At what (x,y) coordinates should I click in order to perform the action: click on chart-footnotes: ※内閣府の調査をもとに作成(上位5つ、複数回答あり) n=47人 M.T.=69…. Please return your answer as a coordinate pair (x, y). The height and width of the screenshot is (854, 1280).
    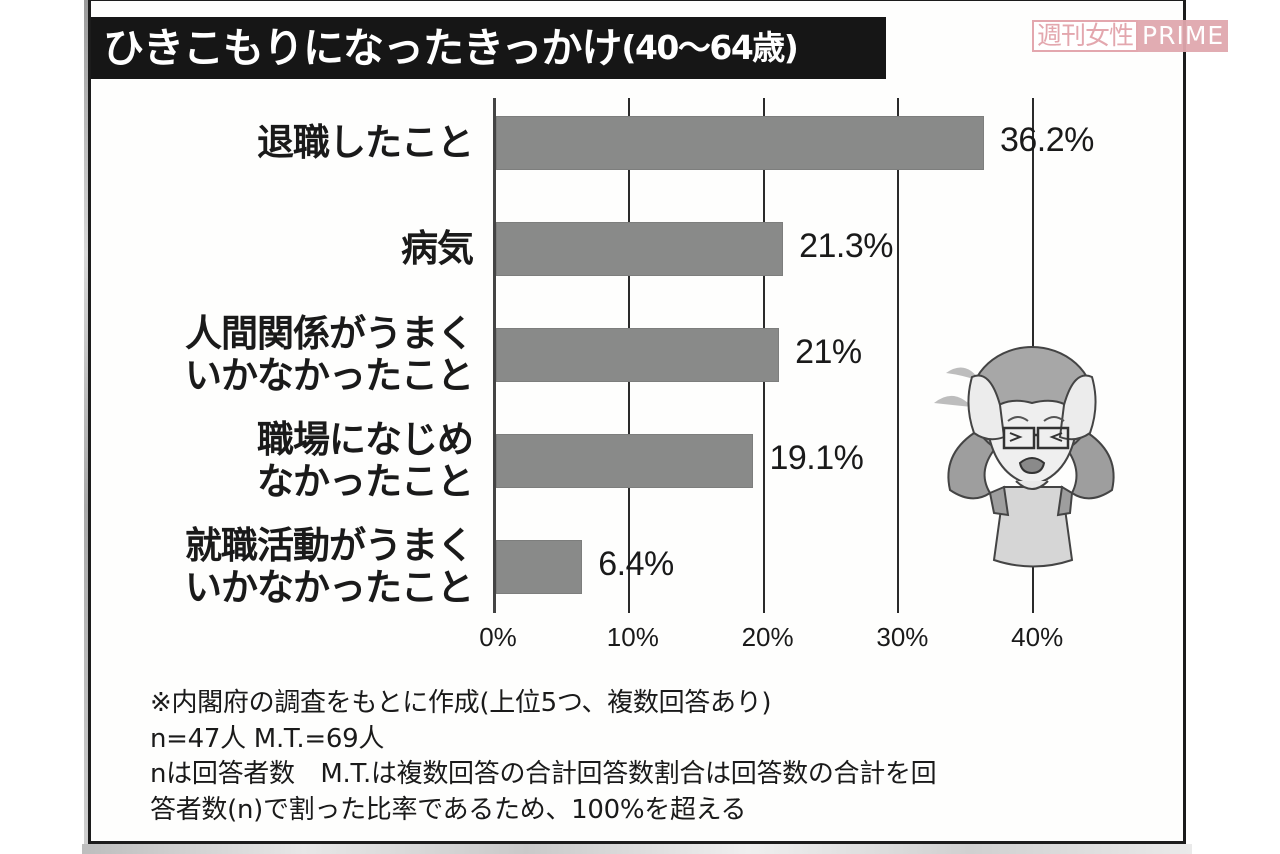
    Looking at the image, I should click on (665, 757).